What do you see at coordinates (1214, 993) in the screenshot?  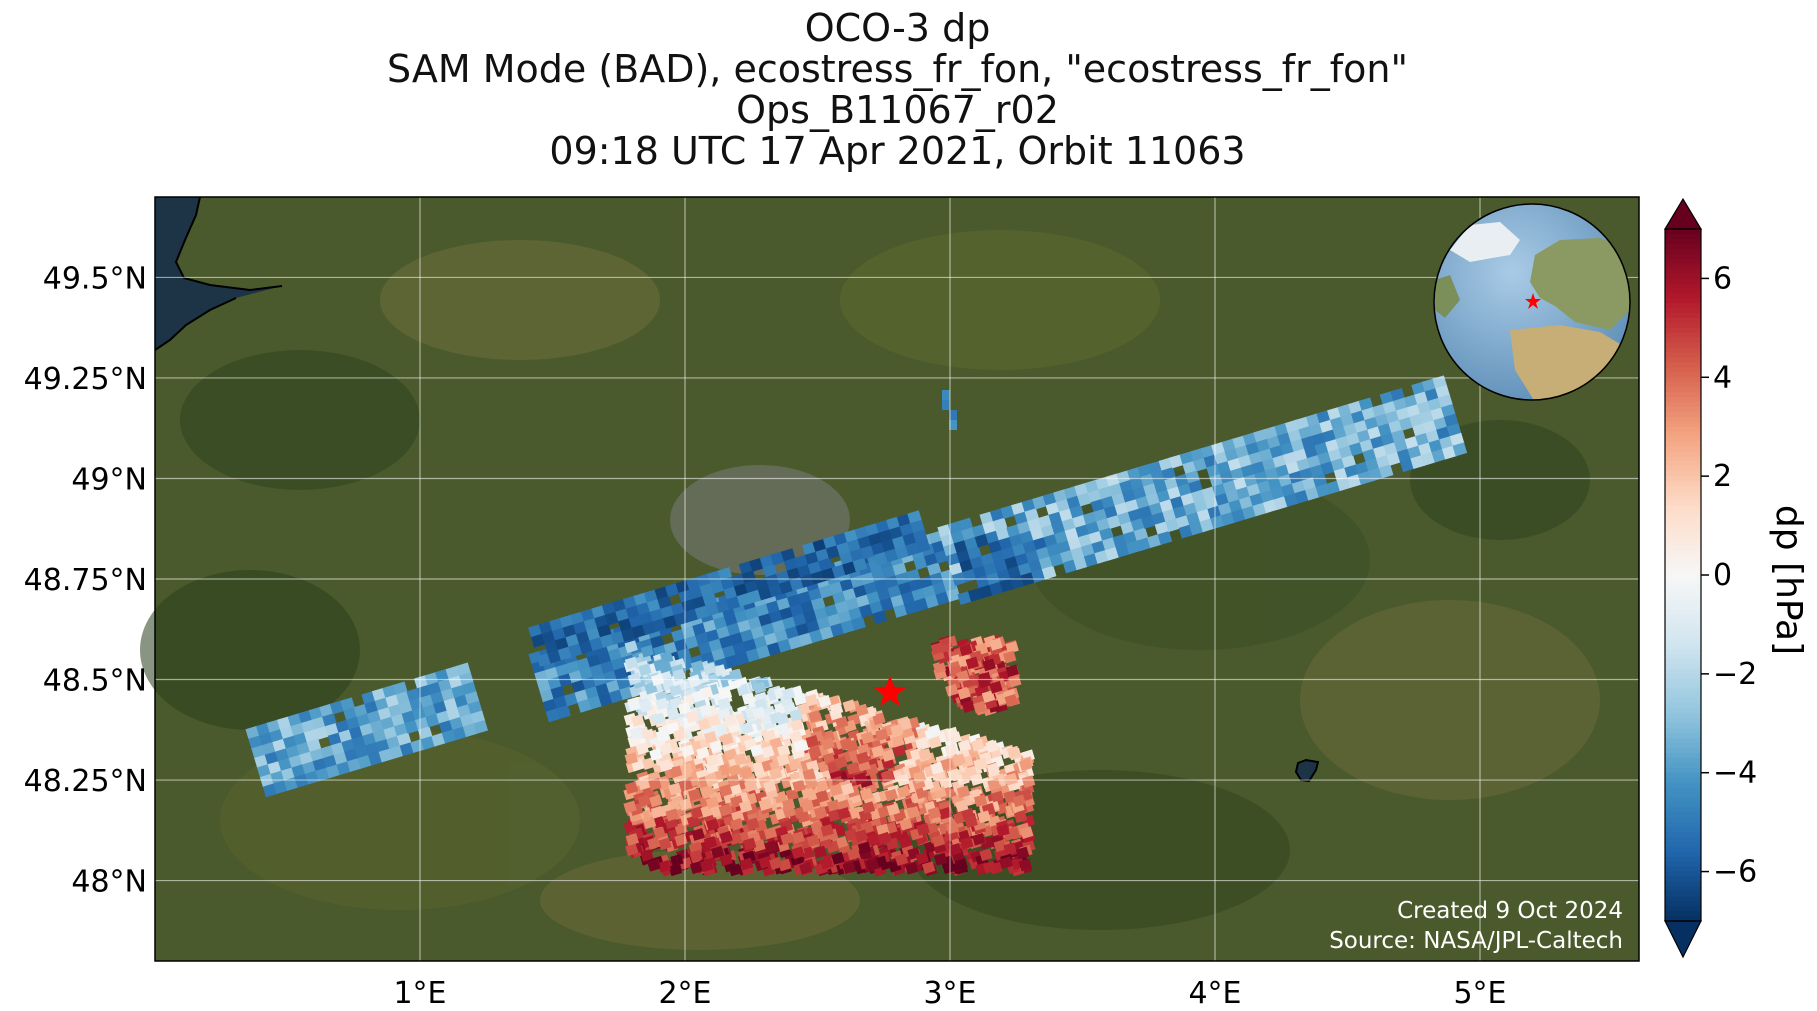 I see `longitude-tick-label: 4°E` at bounding box center [1214, 993].